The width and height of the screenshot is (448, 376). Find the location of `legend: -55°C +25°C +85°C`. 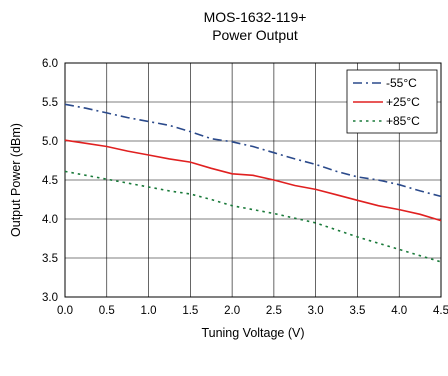

legend: -55°C +25°C +85°C is located at coordinates (392, 101).